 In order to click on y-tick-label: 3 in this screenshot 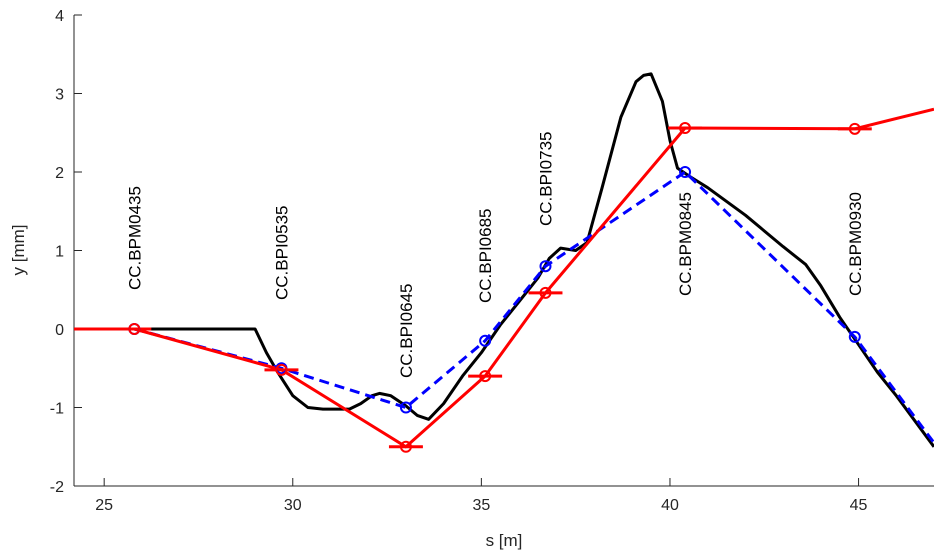, I will do `click(59, 95)`.